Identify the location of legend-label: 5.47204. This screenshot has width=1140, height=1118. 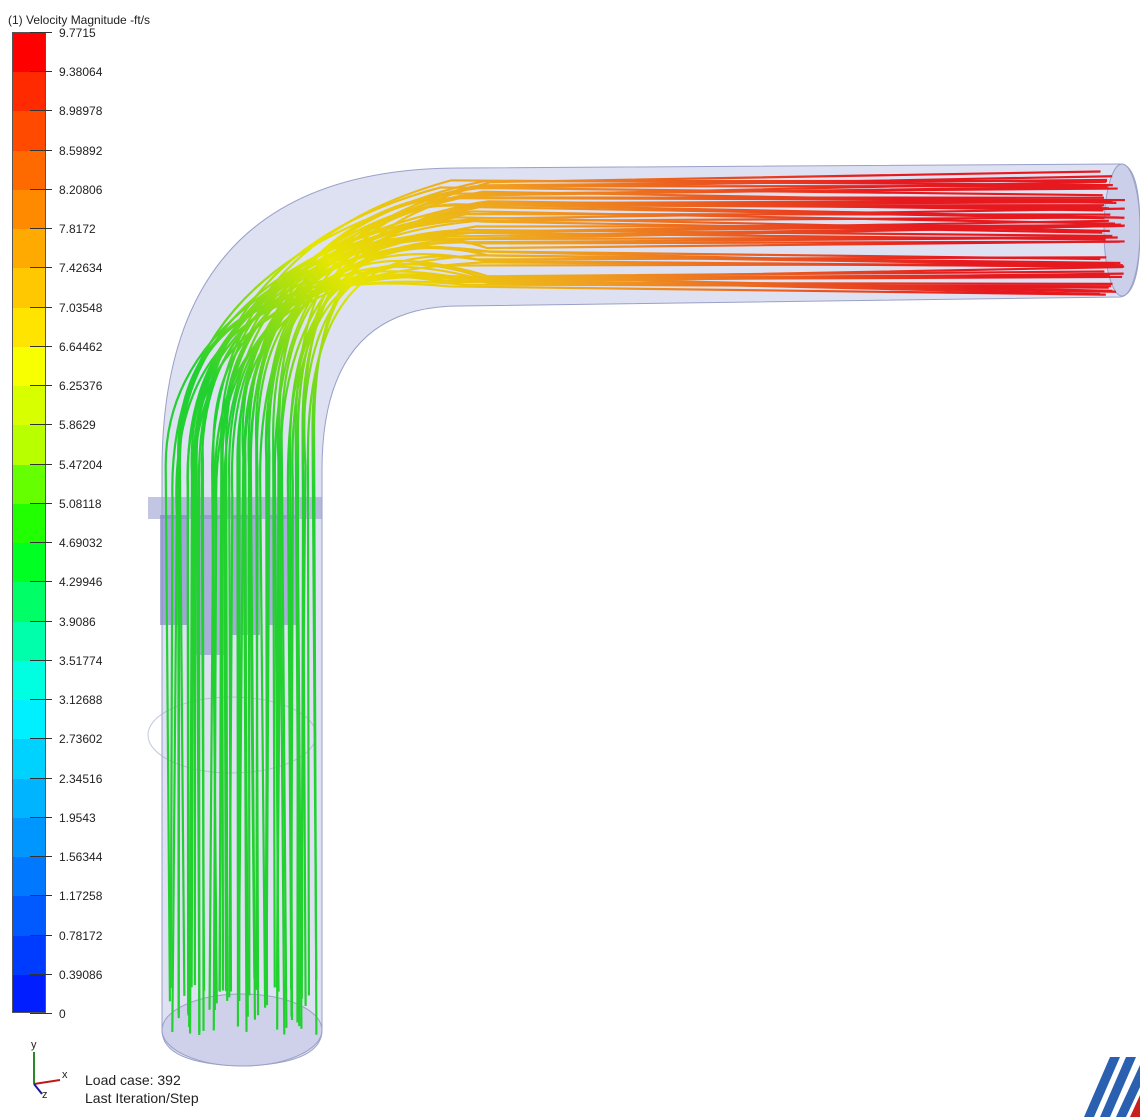
(81, 464).